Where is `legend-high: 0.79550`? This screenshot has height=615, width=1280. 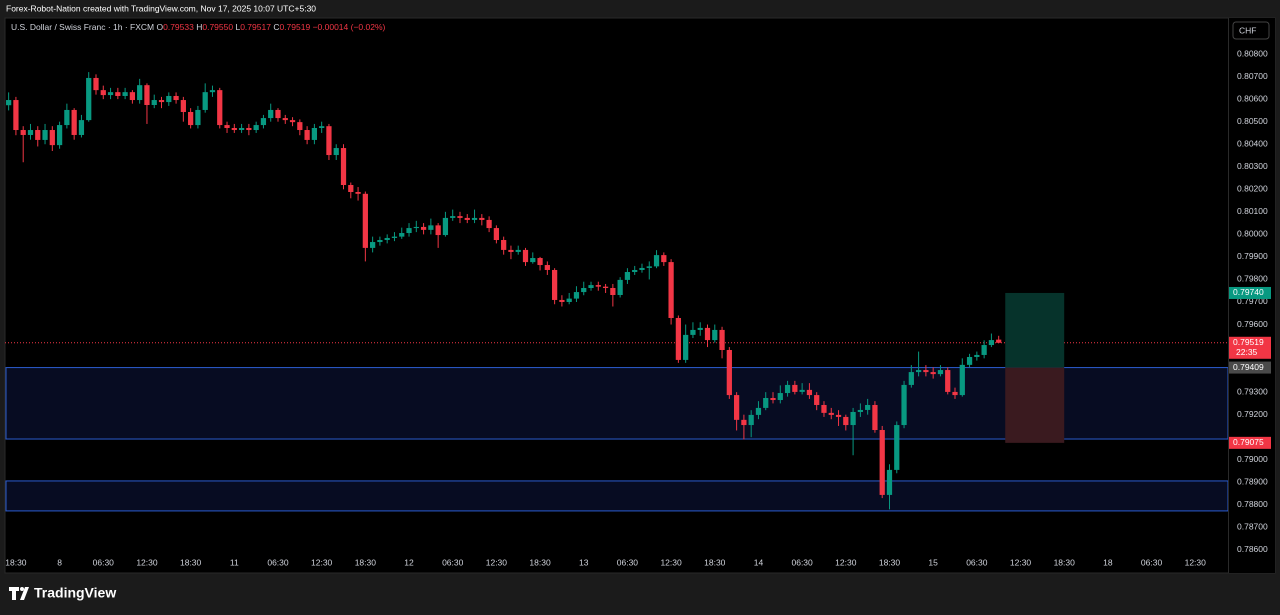 legend-high: 0.79550 is located at coordinates (217, 27).